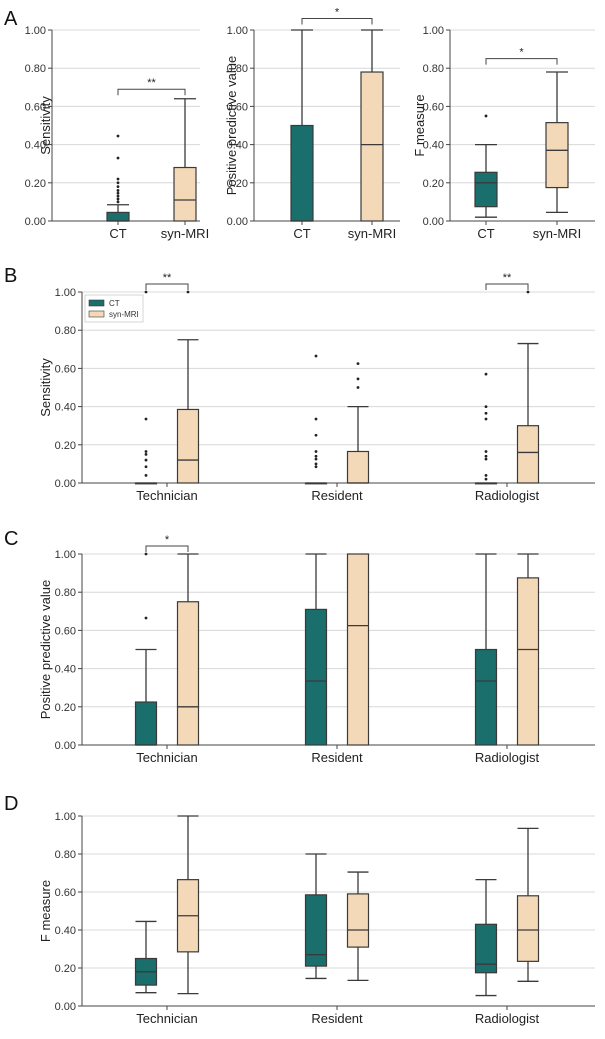 The height and width of the screenshot is (1039, 605). I want to click on legend-label: syn-MRI, so click(124, 314).